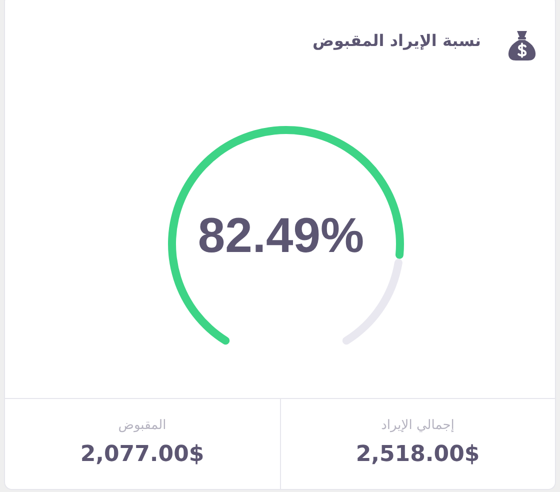 This screenshot has height=492, width=560. What do you see at coordinates (142, 426) in the screenshot?
I see `text: المقبوض` at bounding box center [142, 426].